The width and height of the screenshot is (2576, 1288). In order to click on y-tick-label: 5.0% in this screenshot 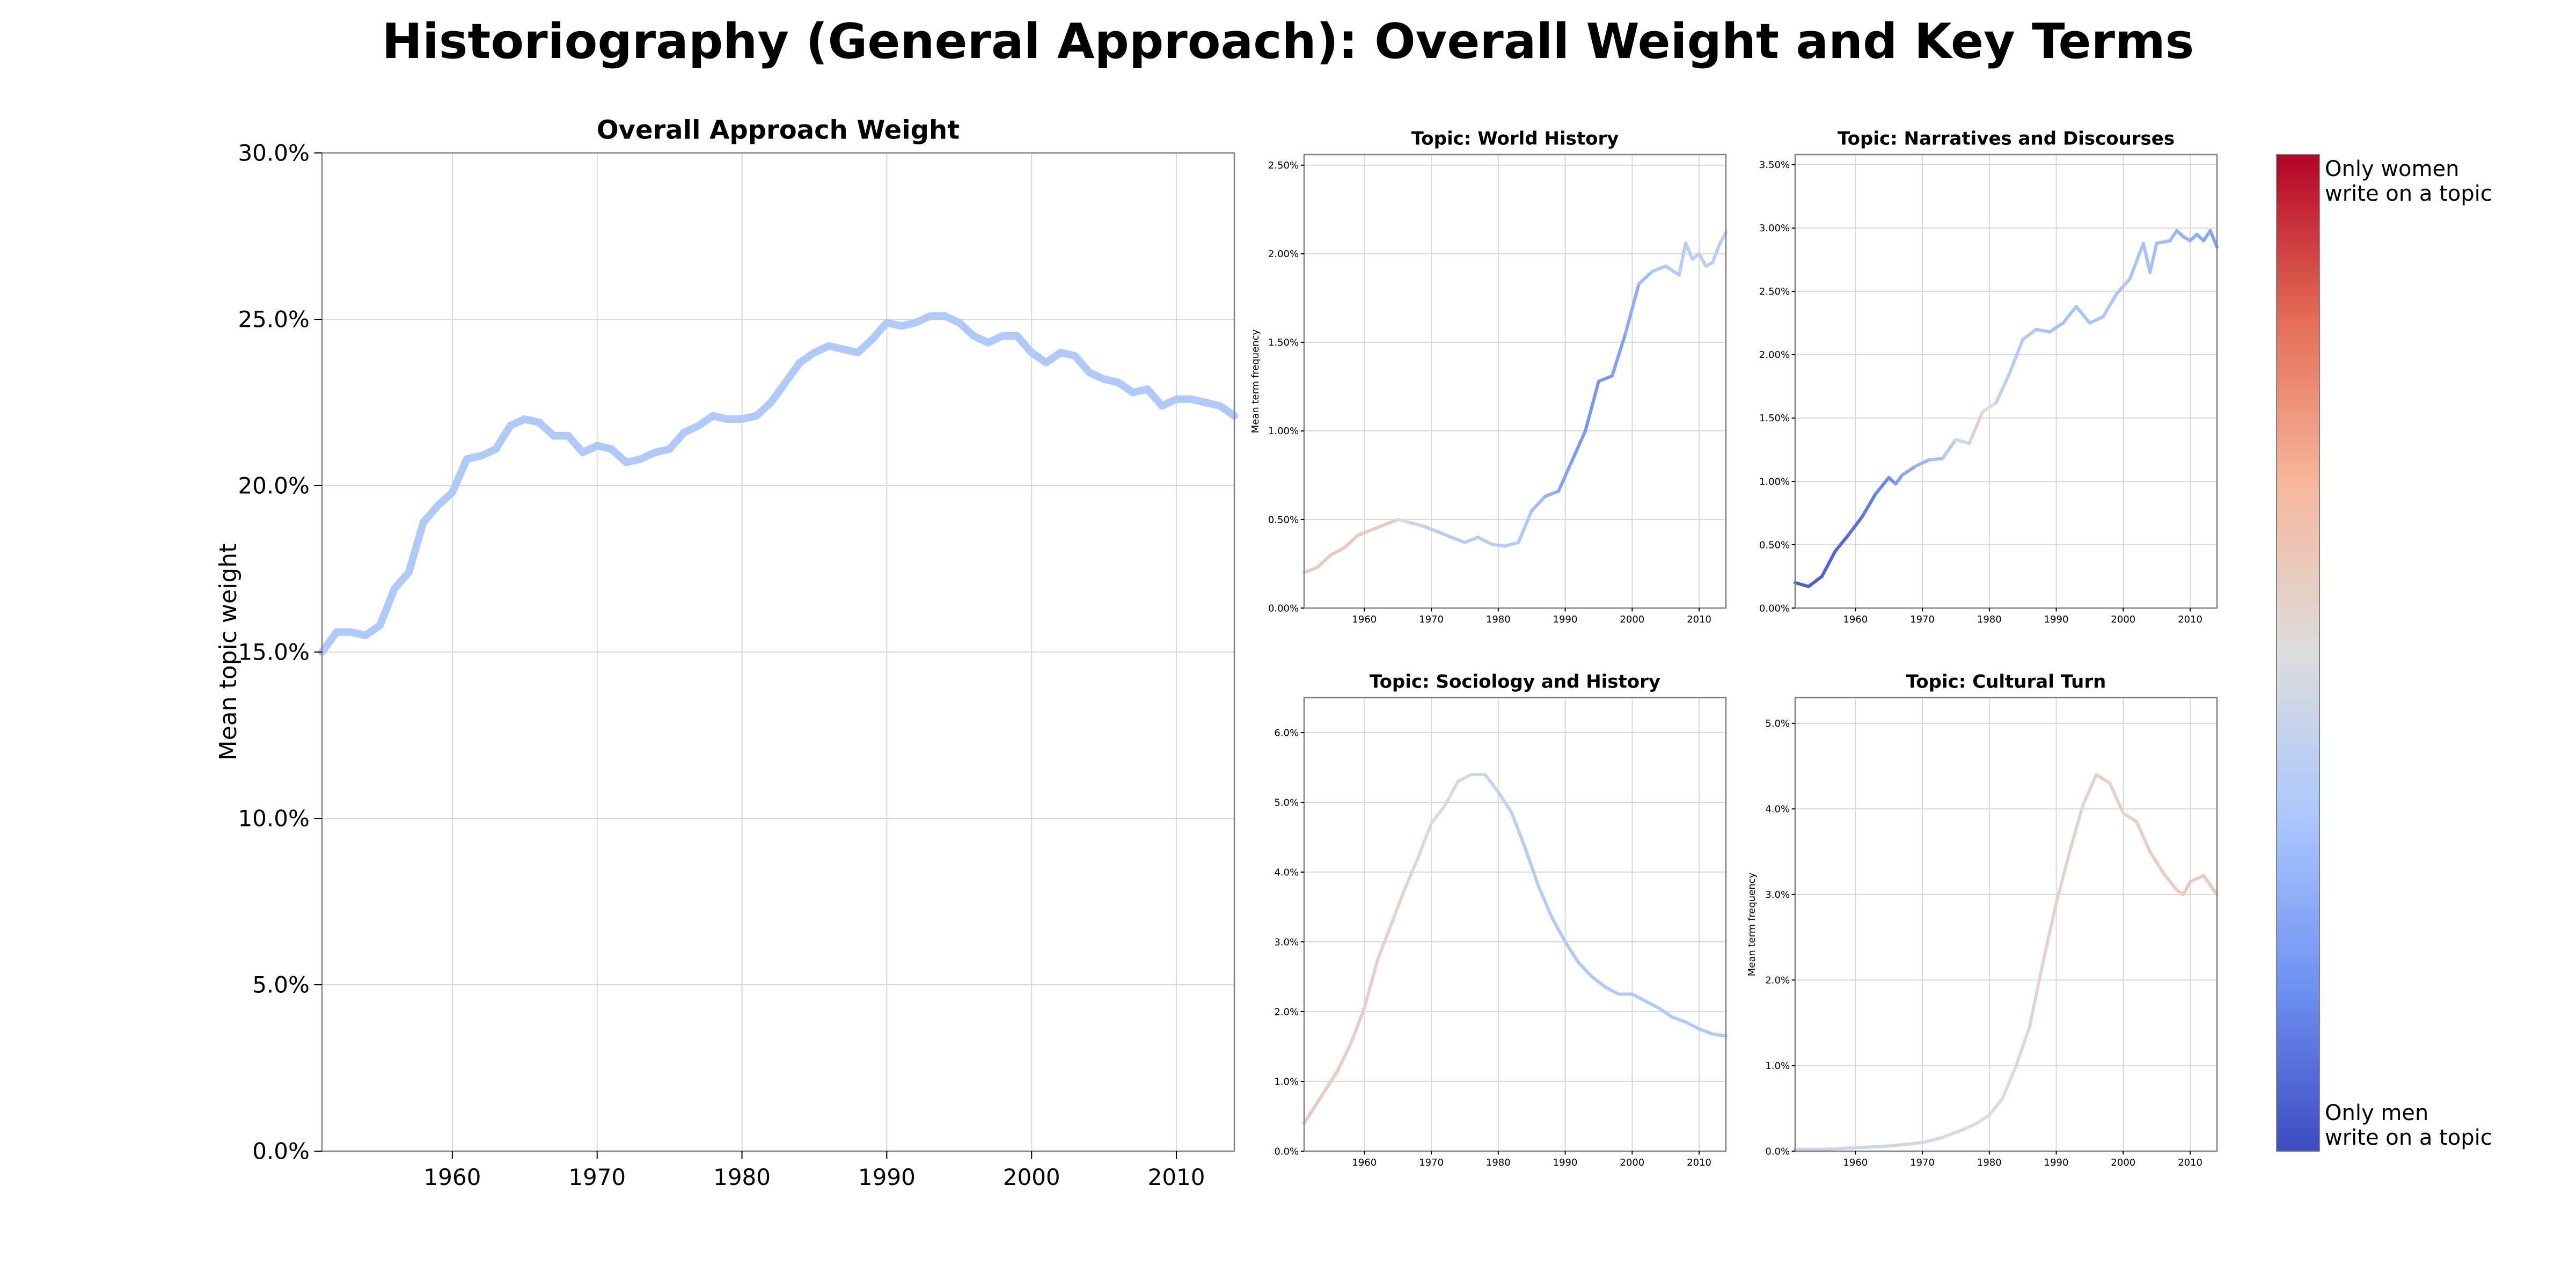, I will do `click(1777, 723)`.